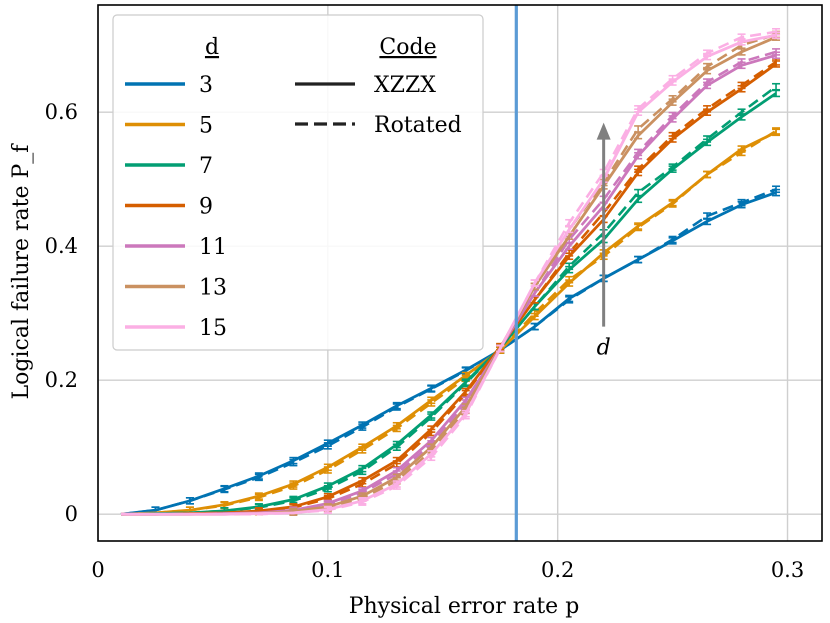  Describe the element at coordinates (213, 247) in the screenshot. I see `legend-label-d11: 11` at that location.